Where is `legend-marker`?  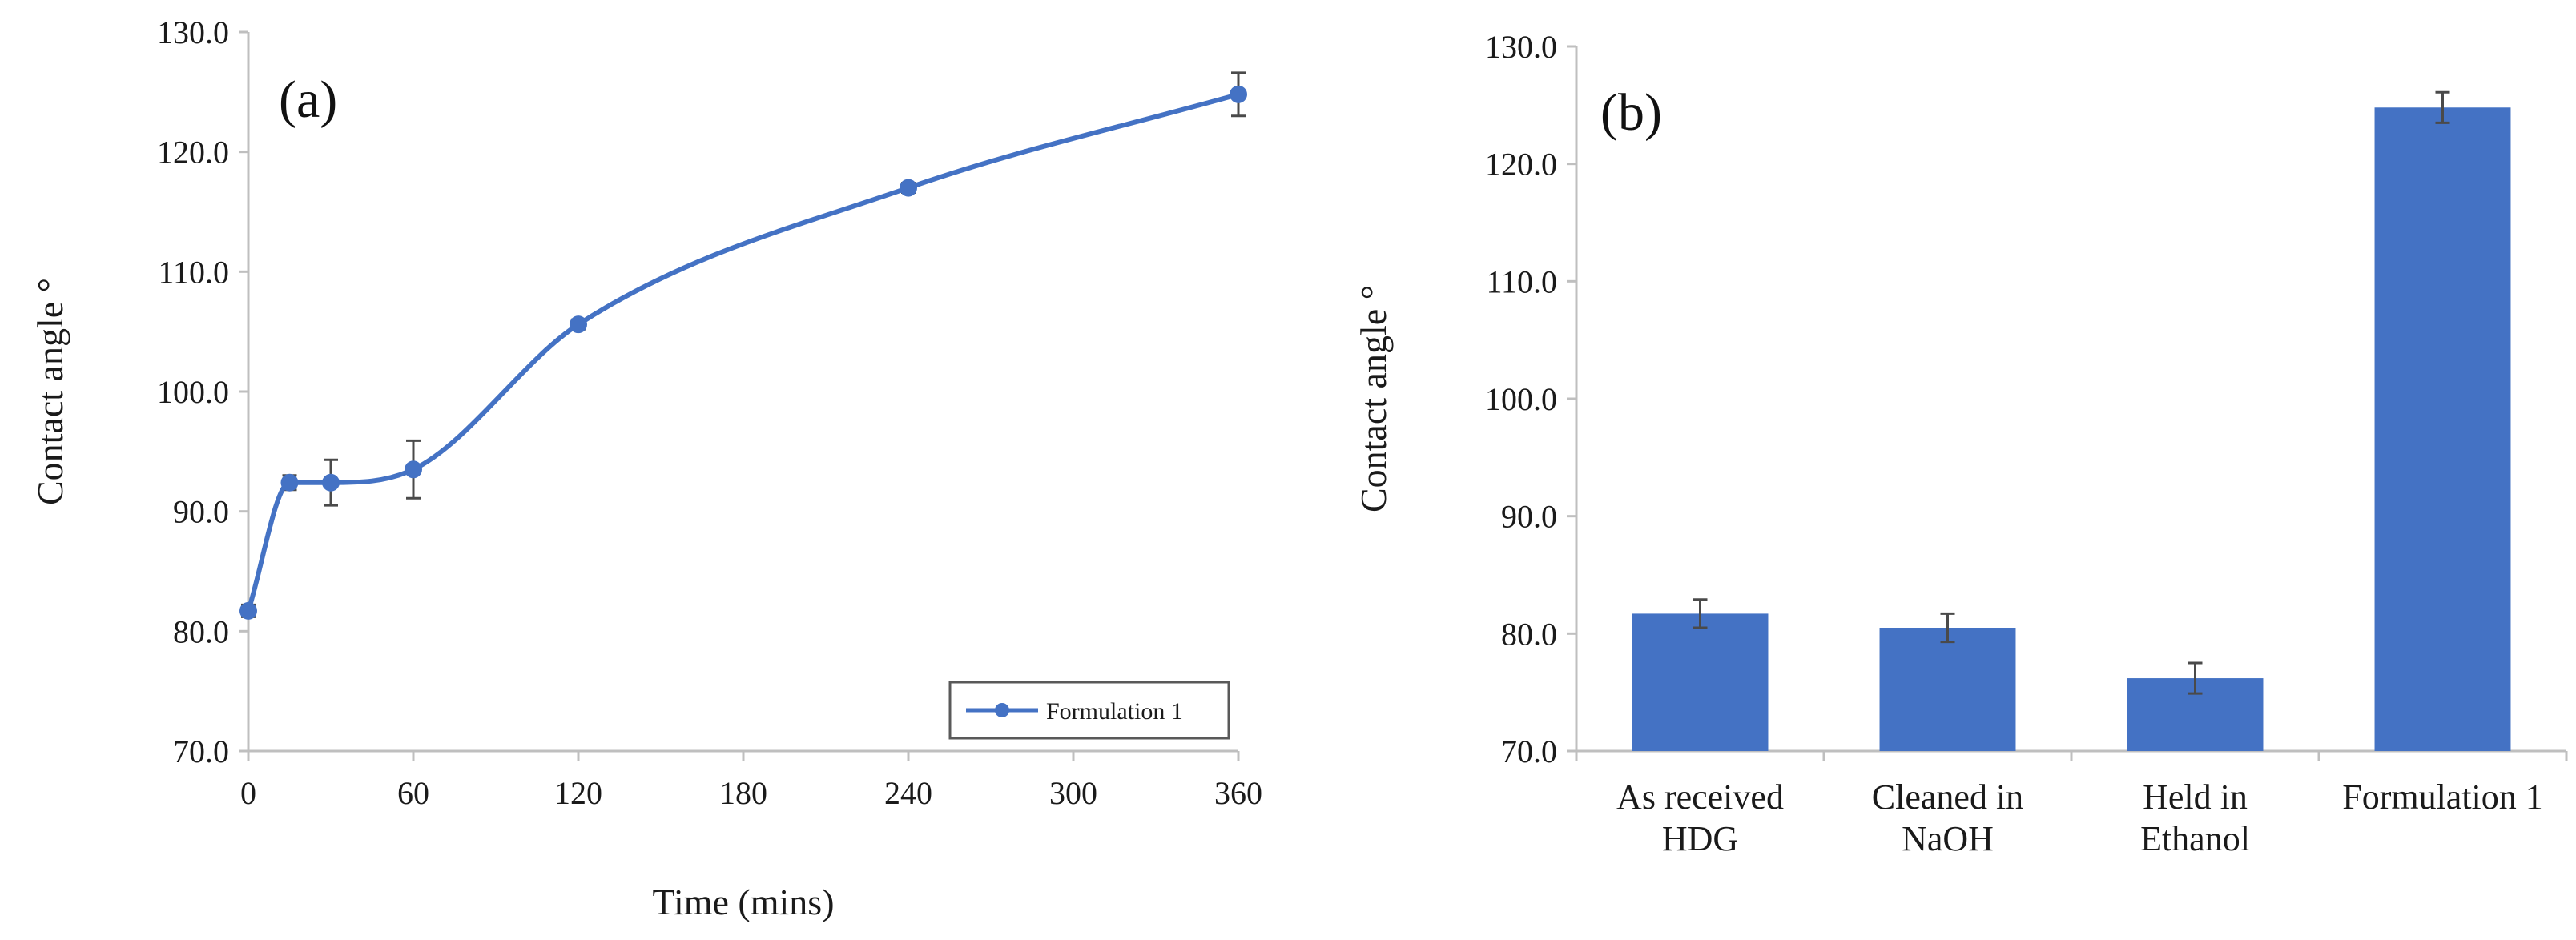 legend-marker is located at coordinates (1002, 710).